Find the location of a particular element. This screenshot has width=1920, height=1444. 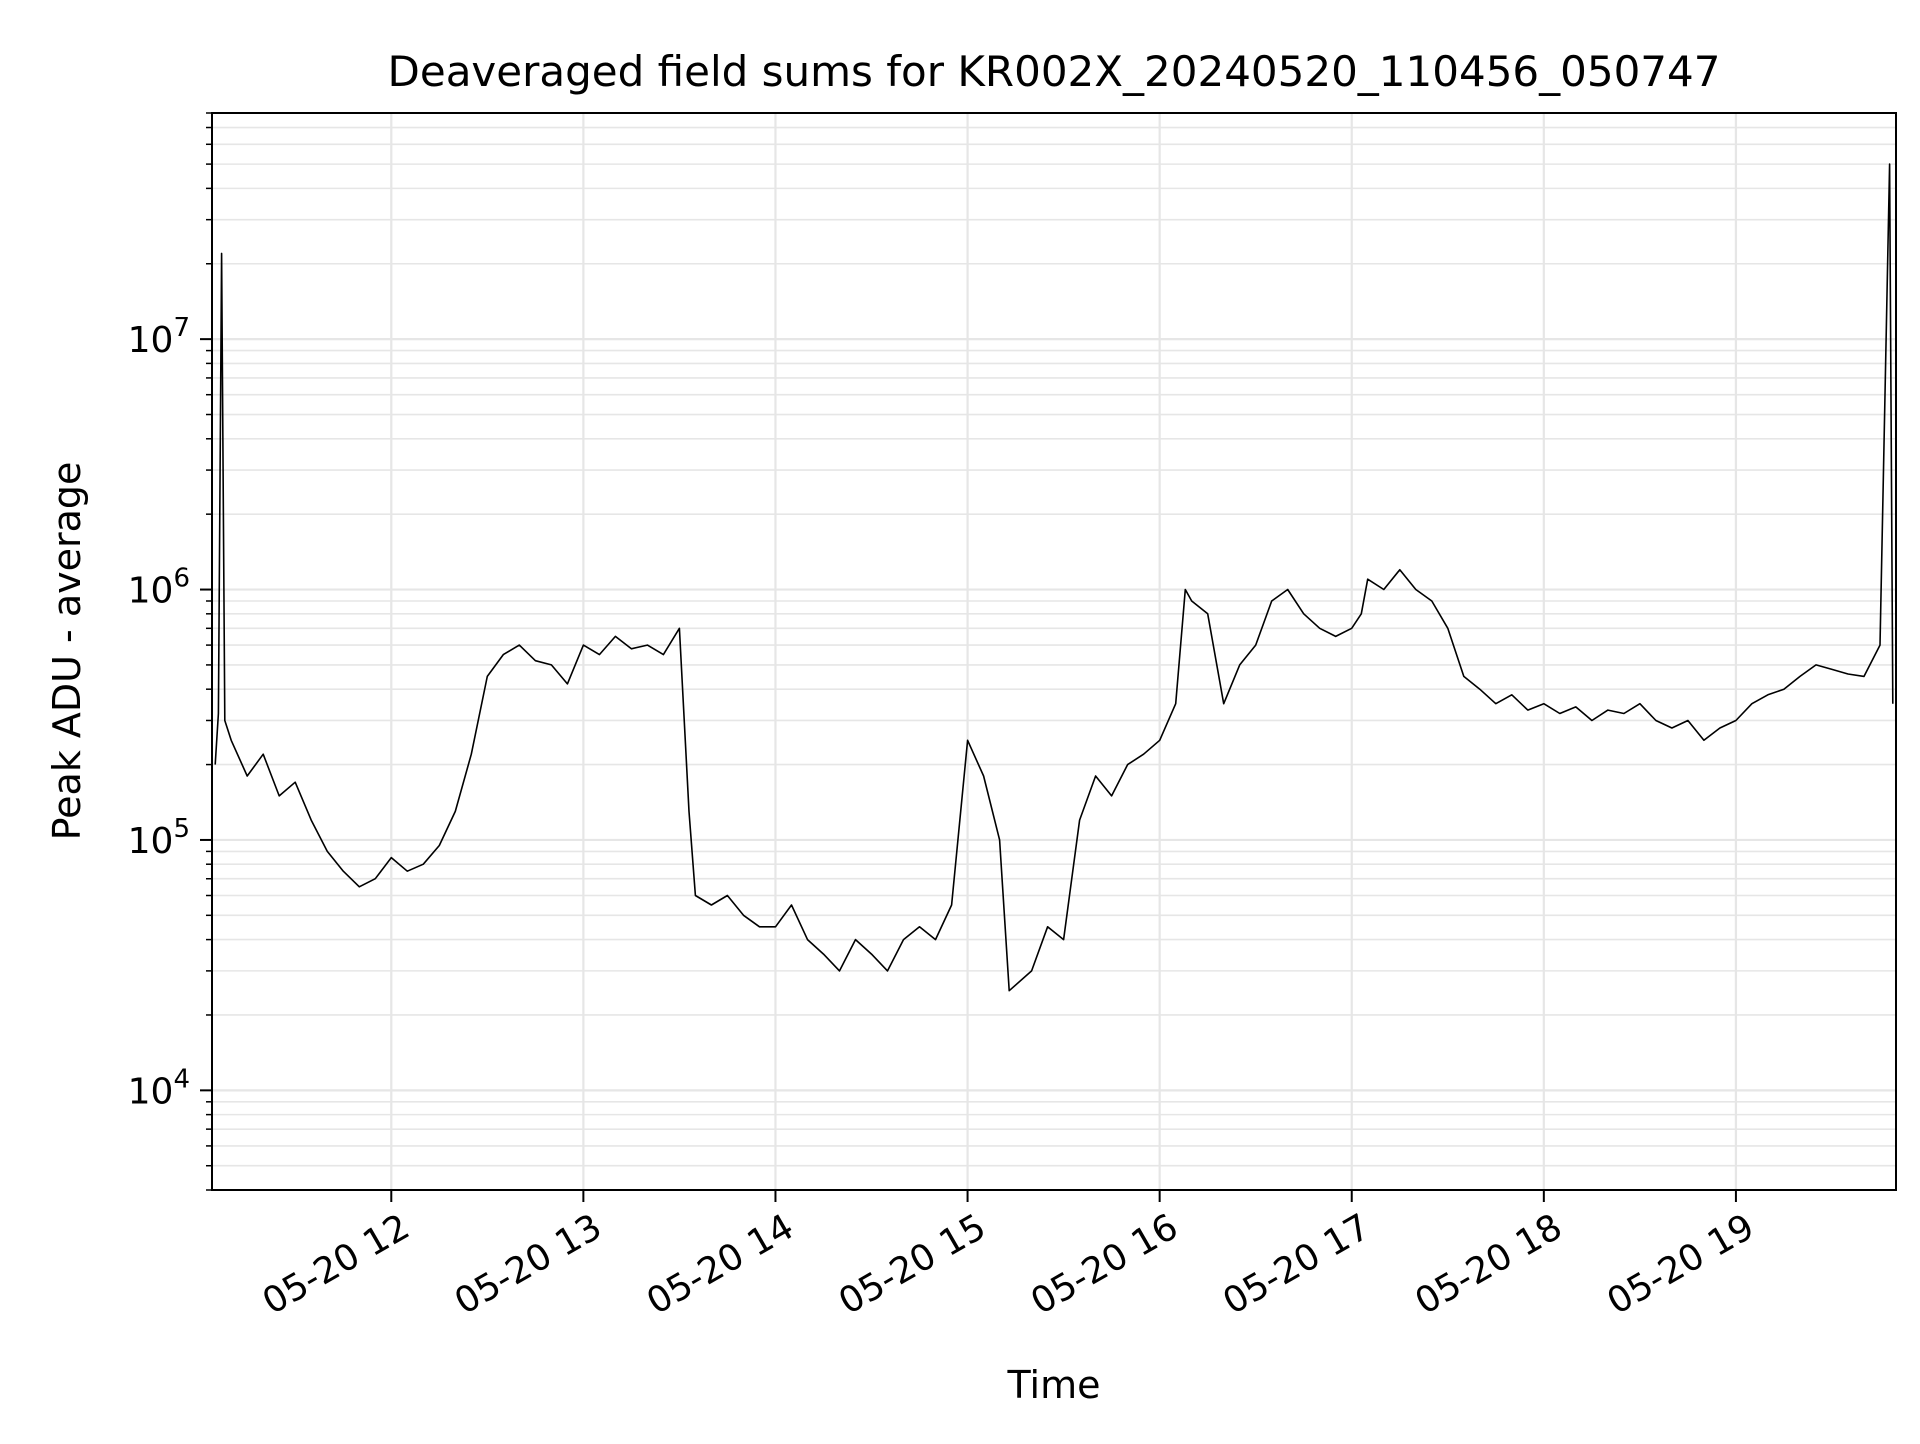

x-tick-label: 05-20 17 is located at coordinates (1296, 1264).